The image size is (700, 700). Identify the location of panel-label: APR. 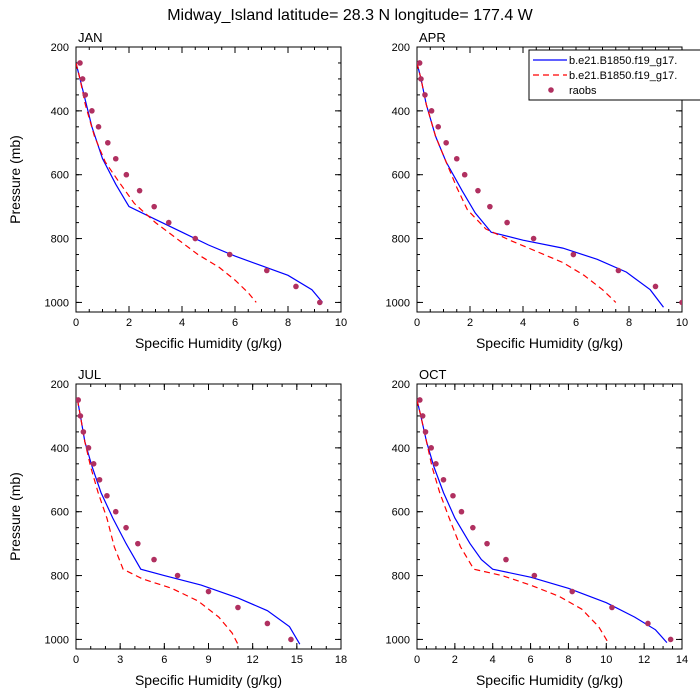
(432, 37).